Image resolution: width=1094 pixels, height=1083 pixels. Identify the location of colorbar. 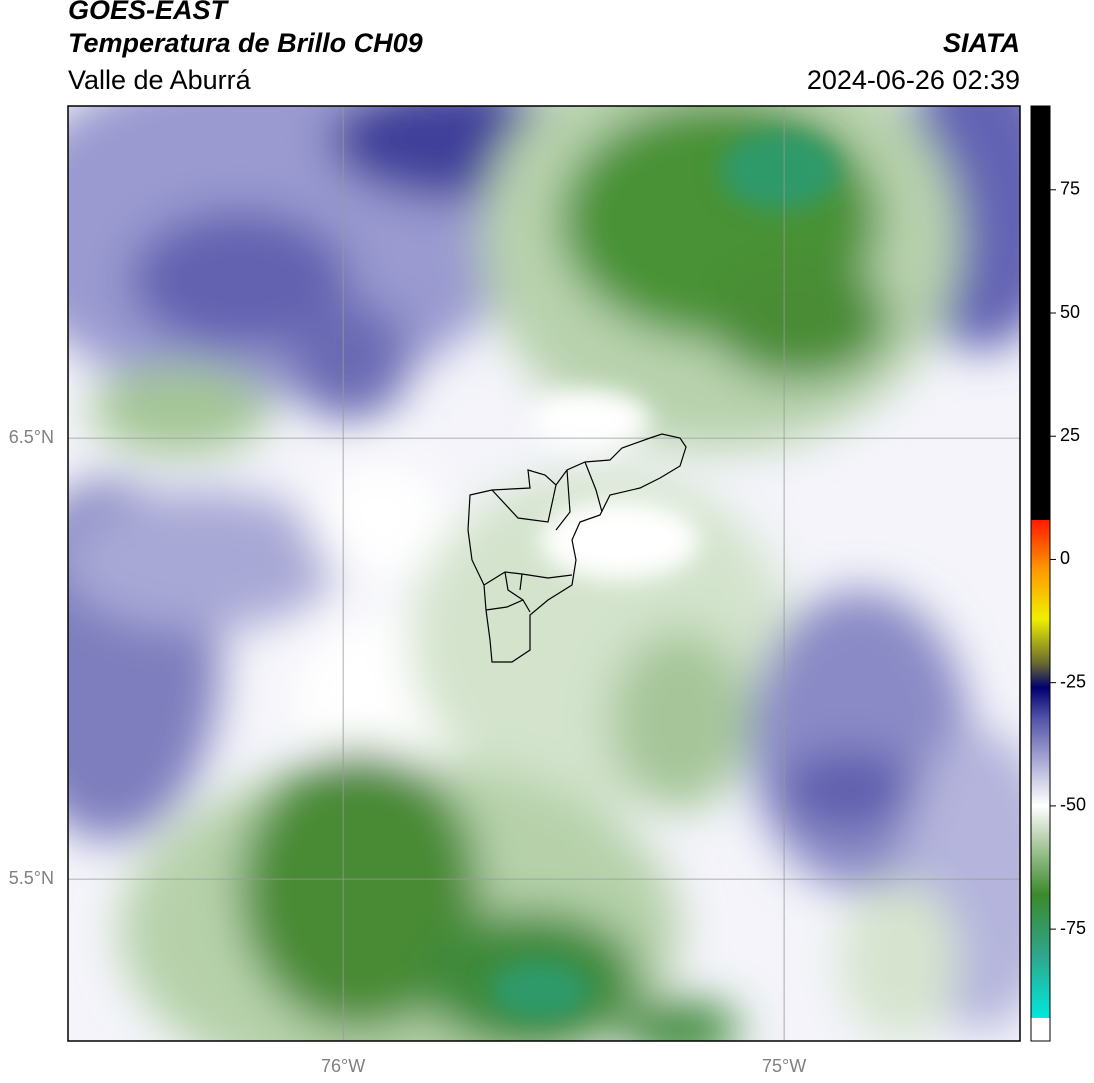
(1040, 573).